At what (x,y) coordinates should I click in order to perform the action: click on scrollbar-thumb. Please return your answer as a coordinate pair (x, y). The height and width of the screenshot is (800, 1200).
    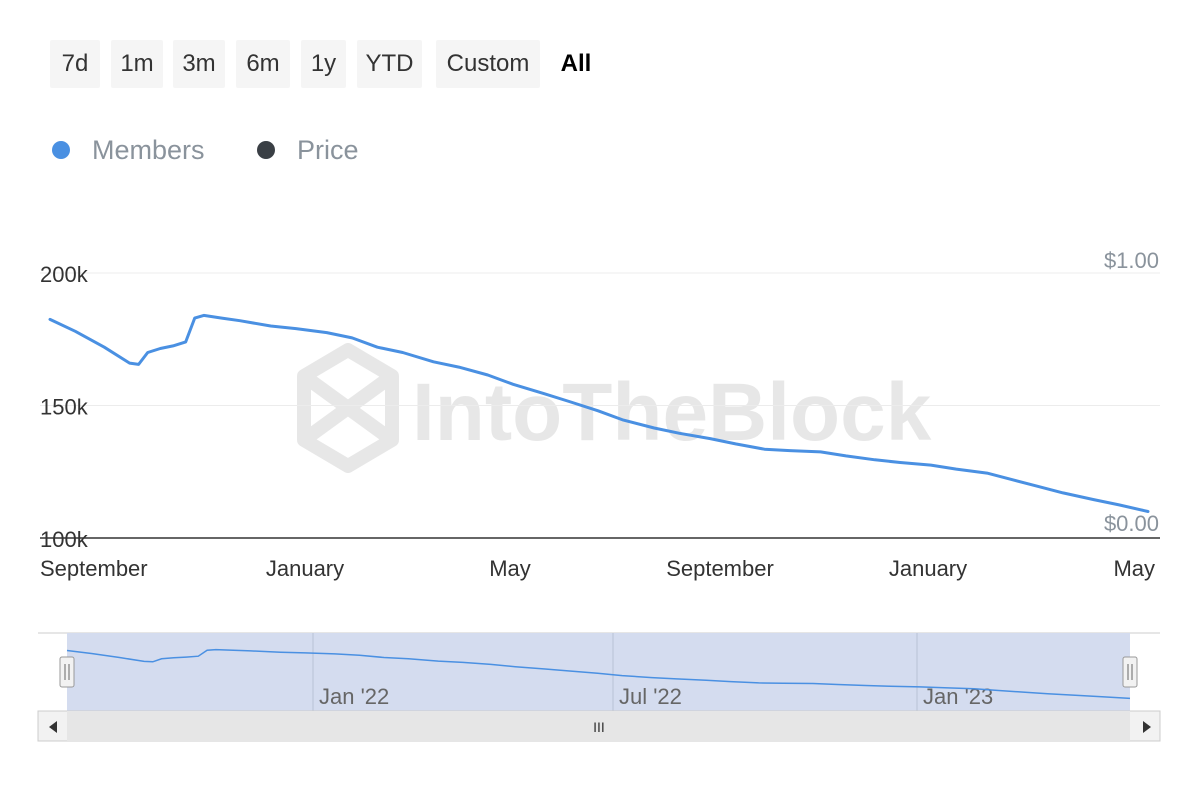
    Looking at the image, I should click on (598, 726).